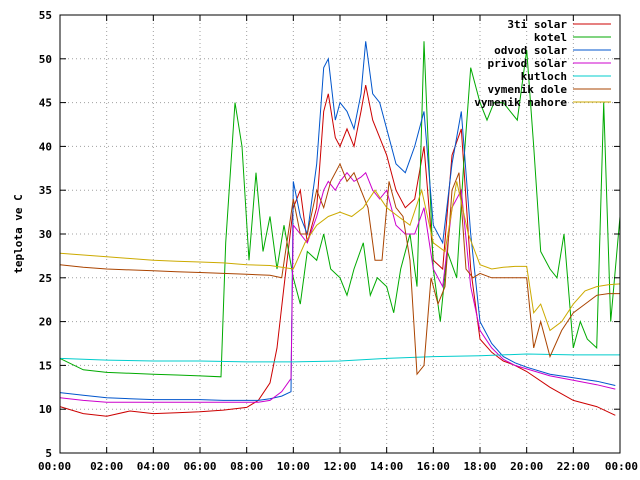 The width and height of the screenshot is (640, 480). Describe the element at coordinates (528, 63) in the screenshot. I see `legend-label: privod solar` at that location.